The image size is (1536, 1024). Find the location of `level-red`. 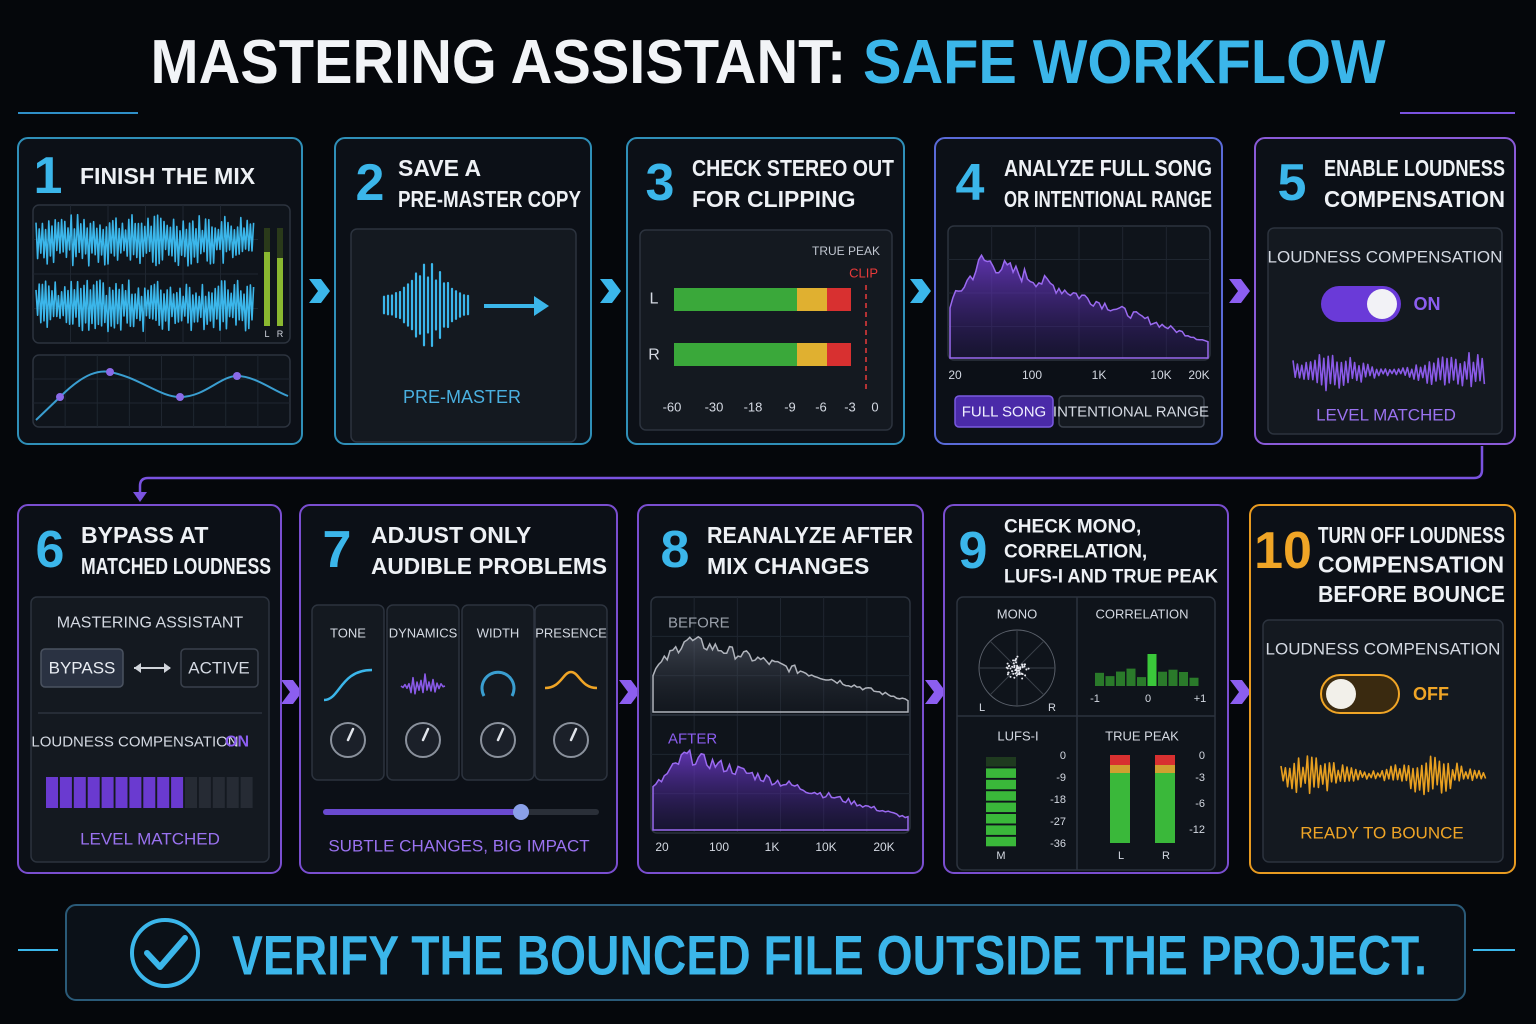

level-red is located at coordinates (839, 299).